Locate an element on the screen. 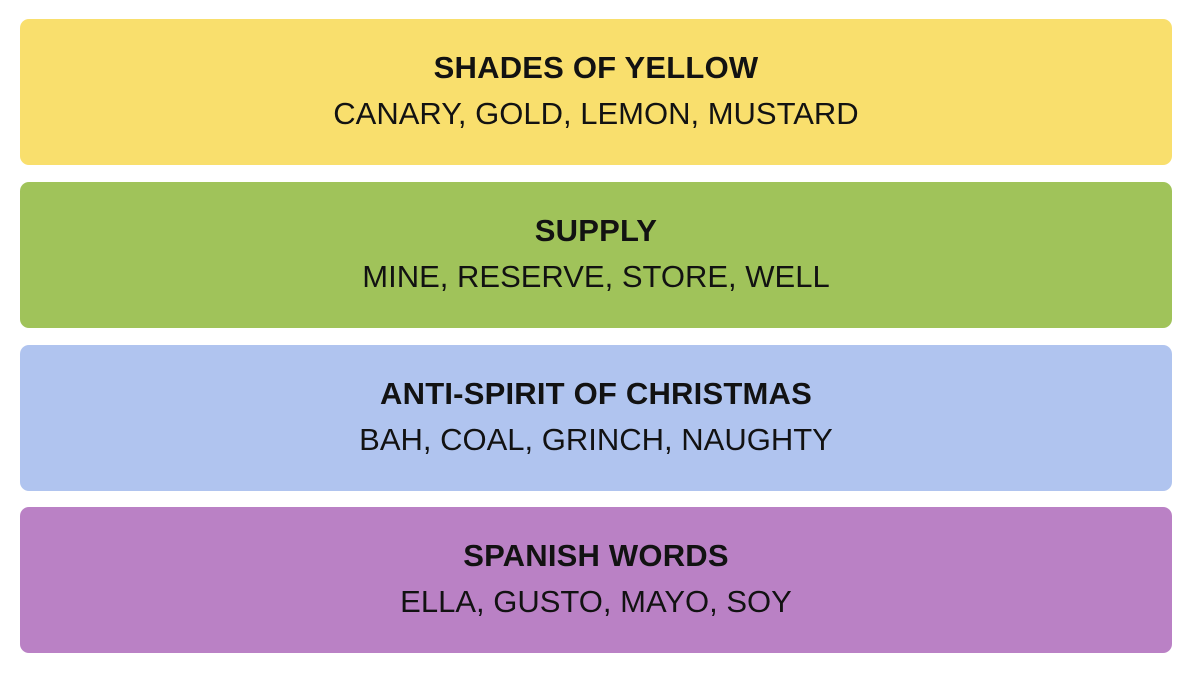  group-words: CANARY, GOLD, LEMON, MUSTARD is located at coordinates (596, 113).